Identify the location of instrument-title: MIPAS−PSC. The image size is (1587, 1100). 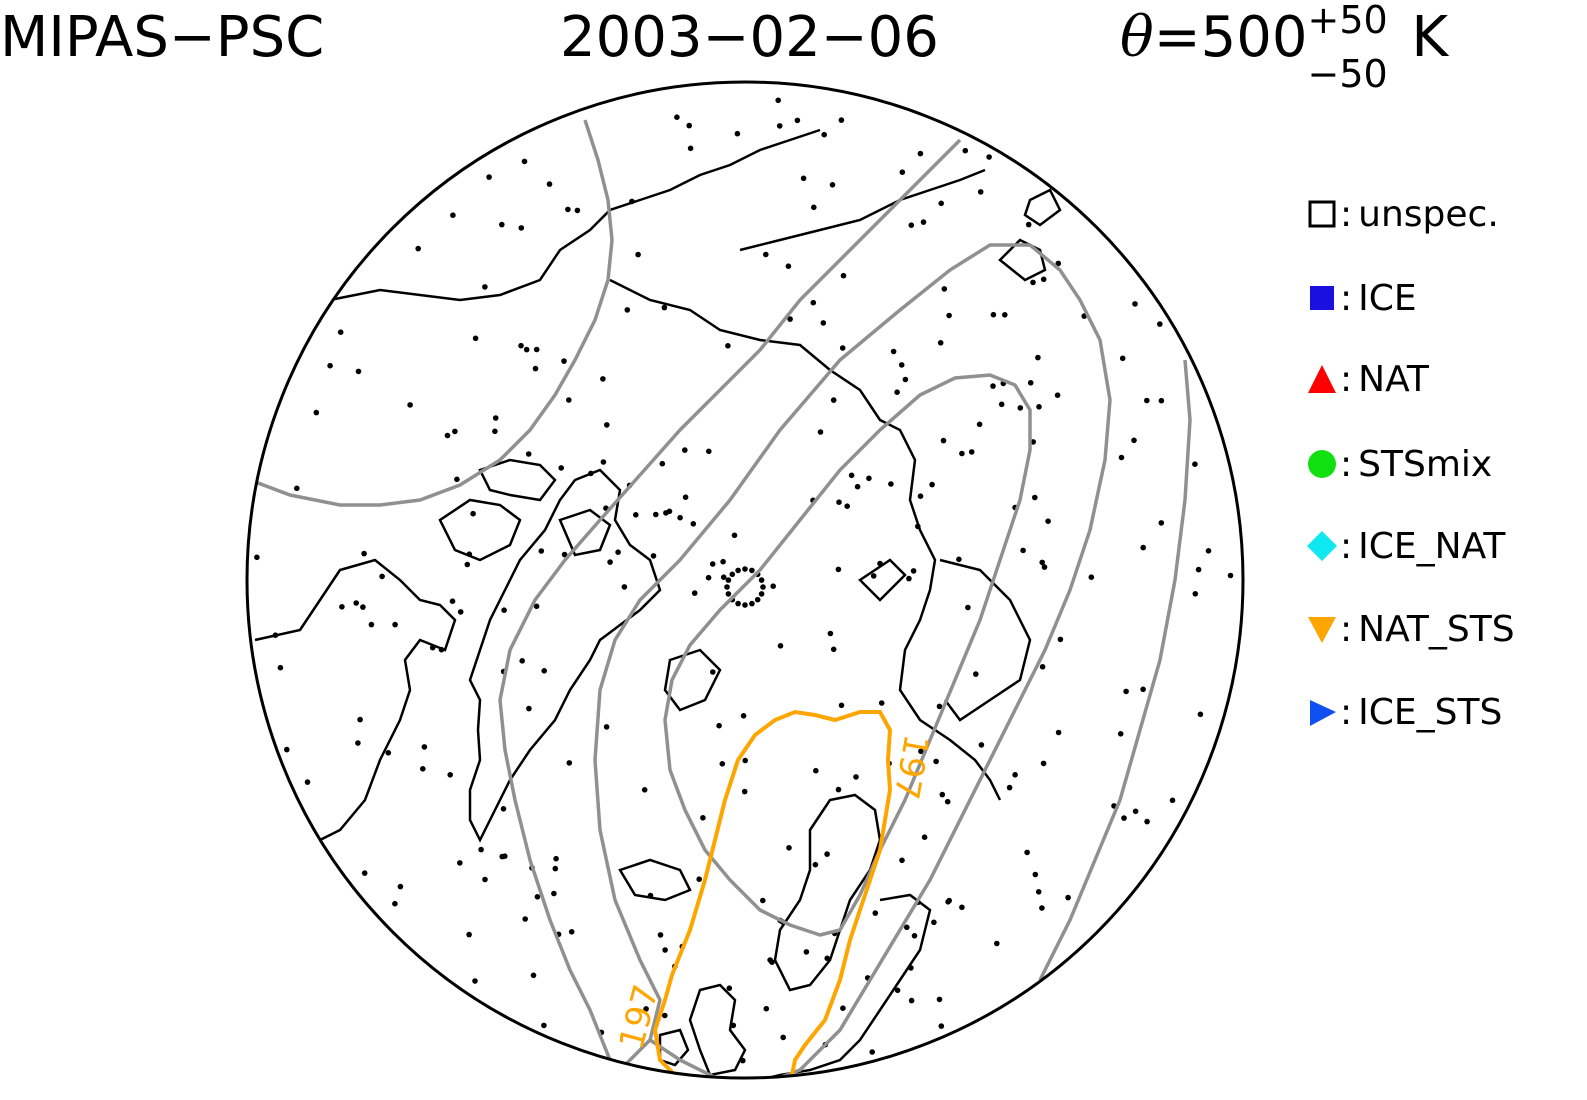
(162, 37).